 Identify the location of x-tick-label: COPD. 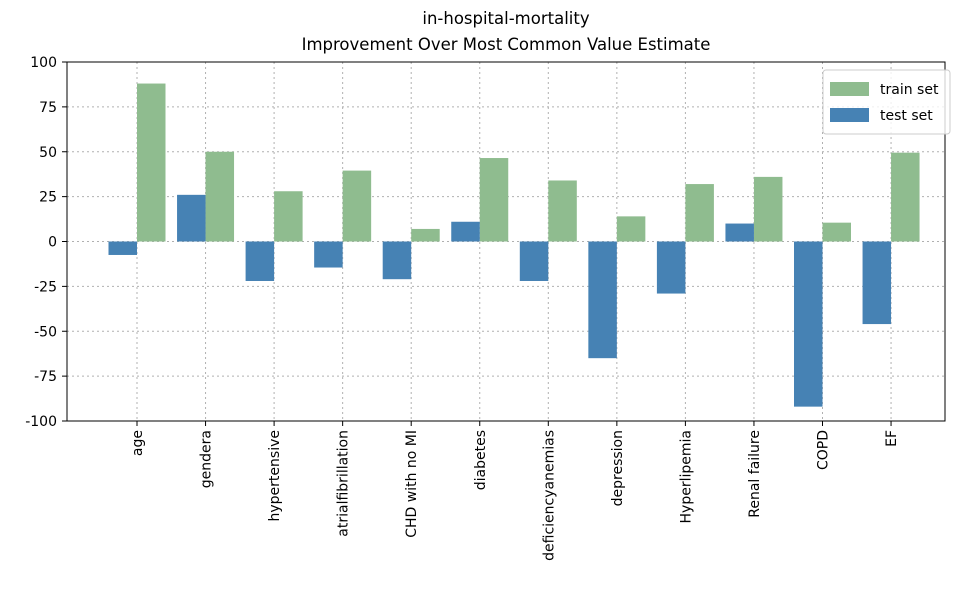
(824, 450).